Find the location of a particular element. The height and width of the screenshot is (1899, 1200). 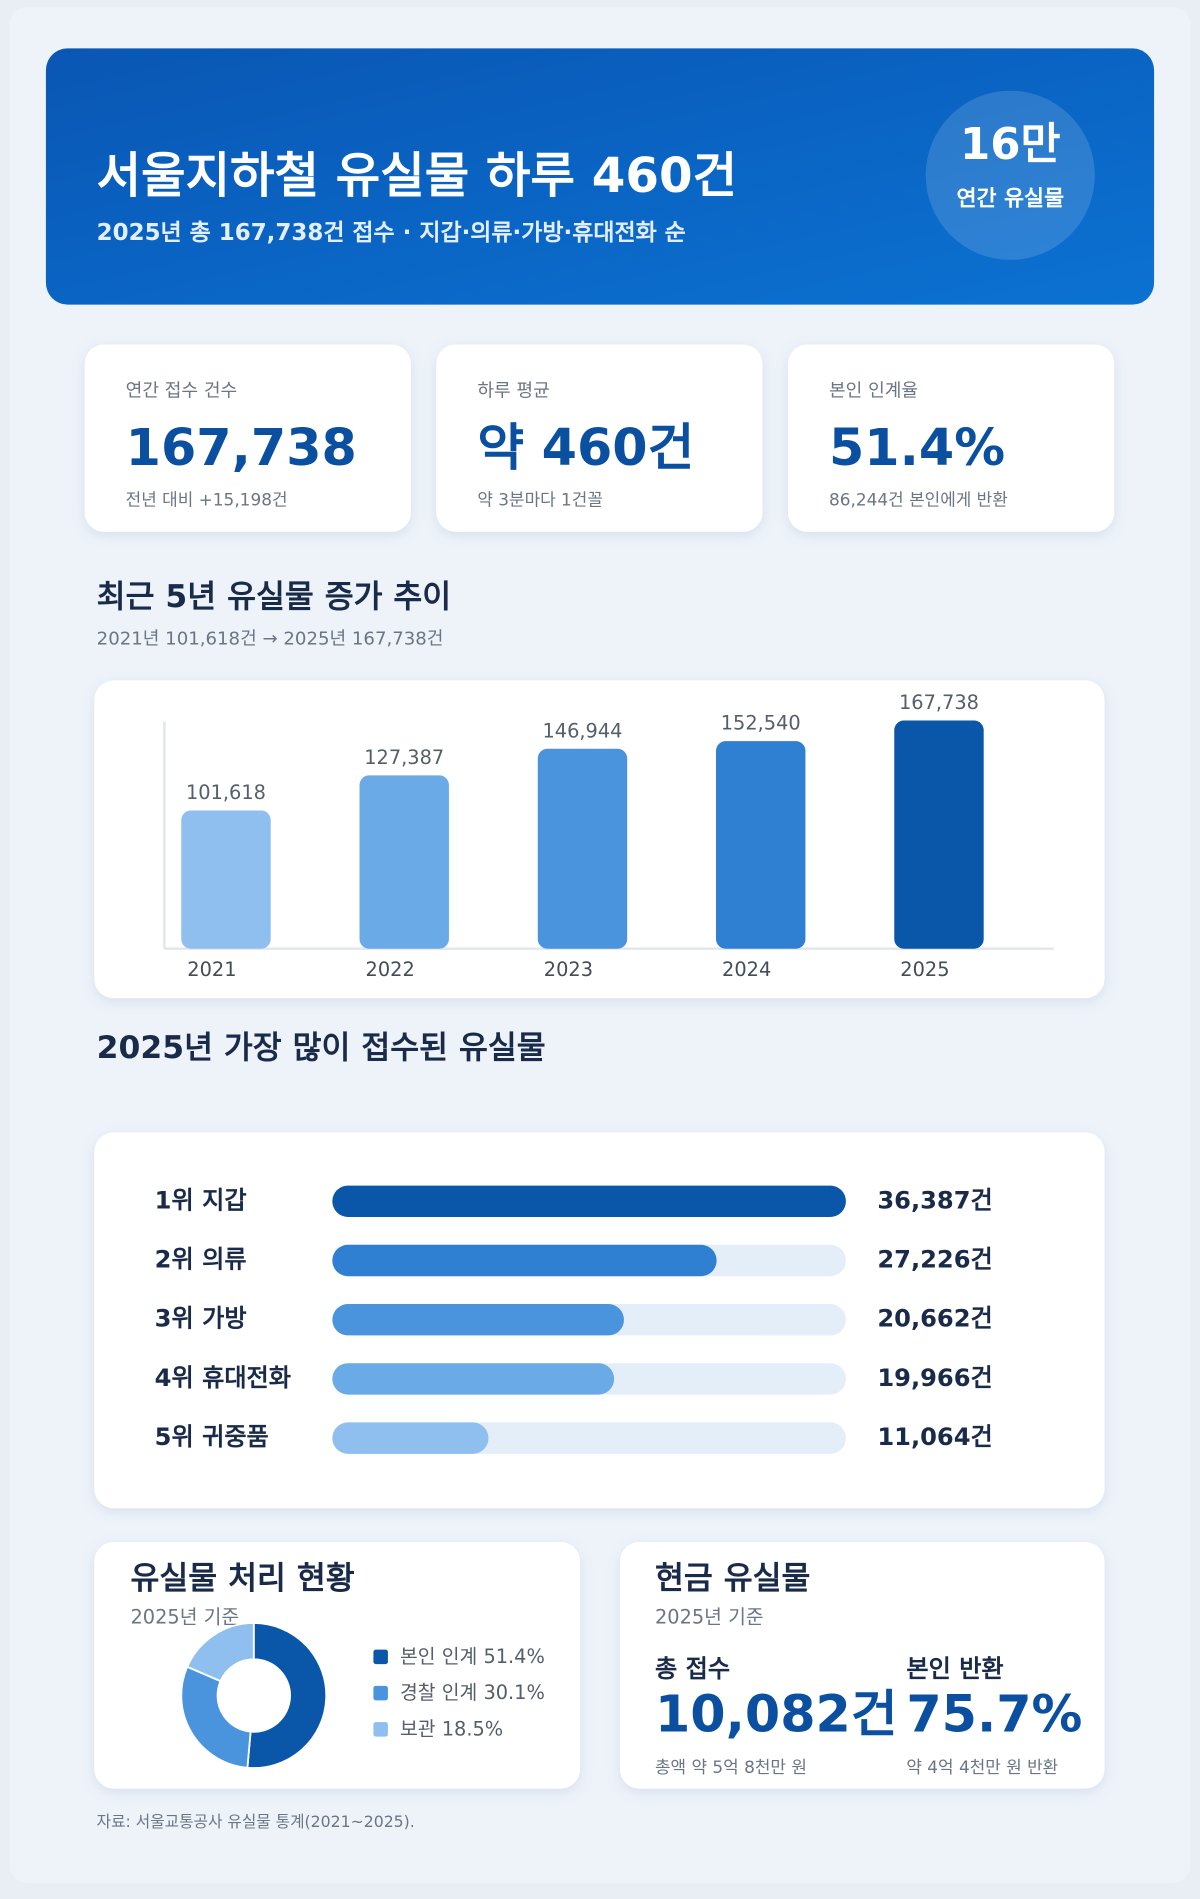

x-tick-label: 2022 is located at coordinates (390, 969).